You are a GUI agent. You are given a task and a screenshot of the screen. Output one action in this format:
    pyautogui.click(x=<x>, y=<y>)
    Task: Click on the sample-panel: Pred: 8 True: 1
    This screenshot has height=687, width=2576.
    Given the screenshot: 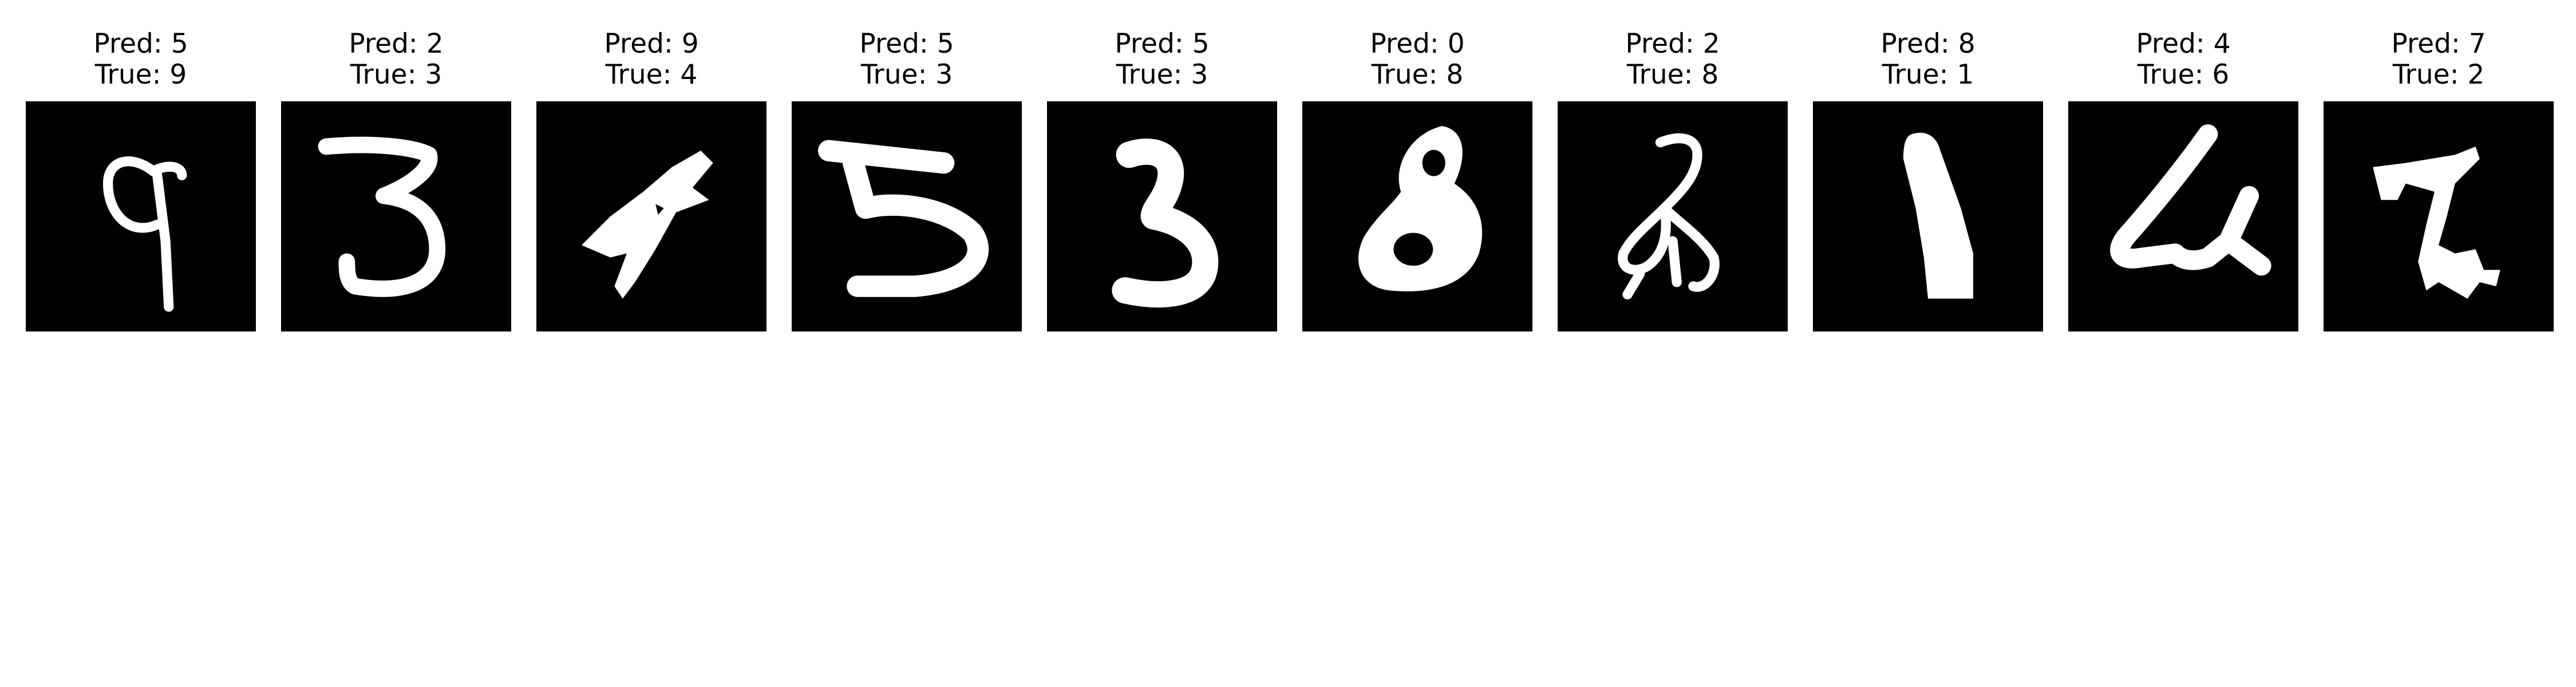 What is the action you would take?
    pyautogui.click(x=1928, y=180)
    